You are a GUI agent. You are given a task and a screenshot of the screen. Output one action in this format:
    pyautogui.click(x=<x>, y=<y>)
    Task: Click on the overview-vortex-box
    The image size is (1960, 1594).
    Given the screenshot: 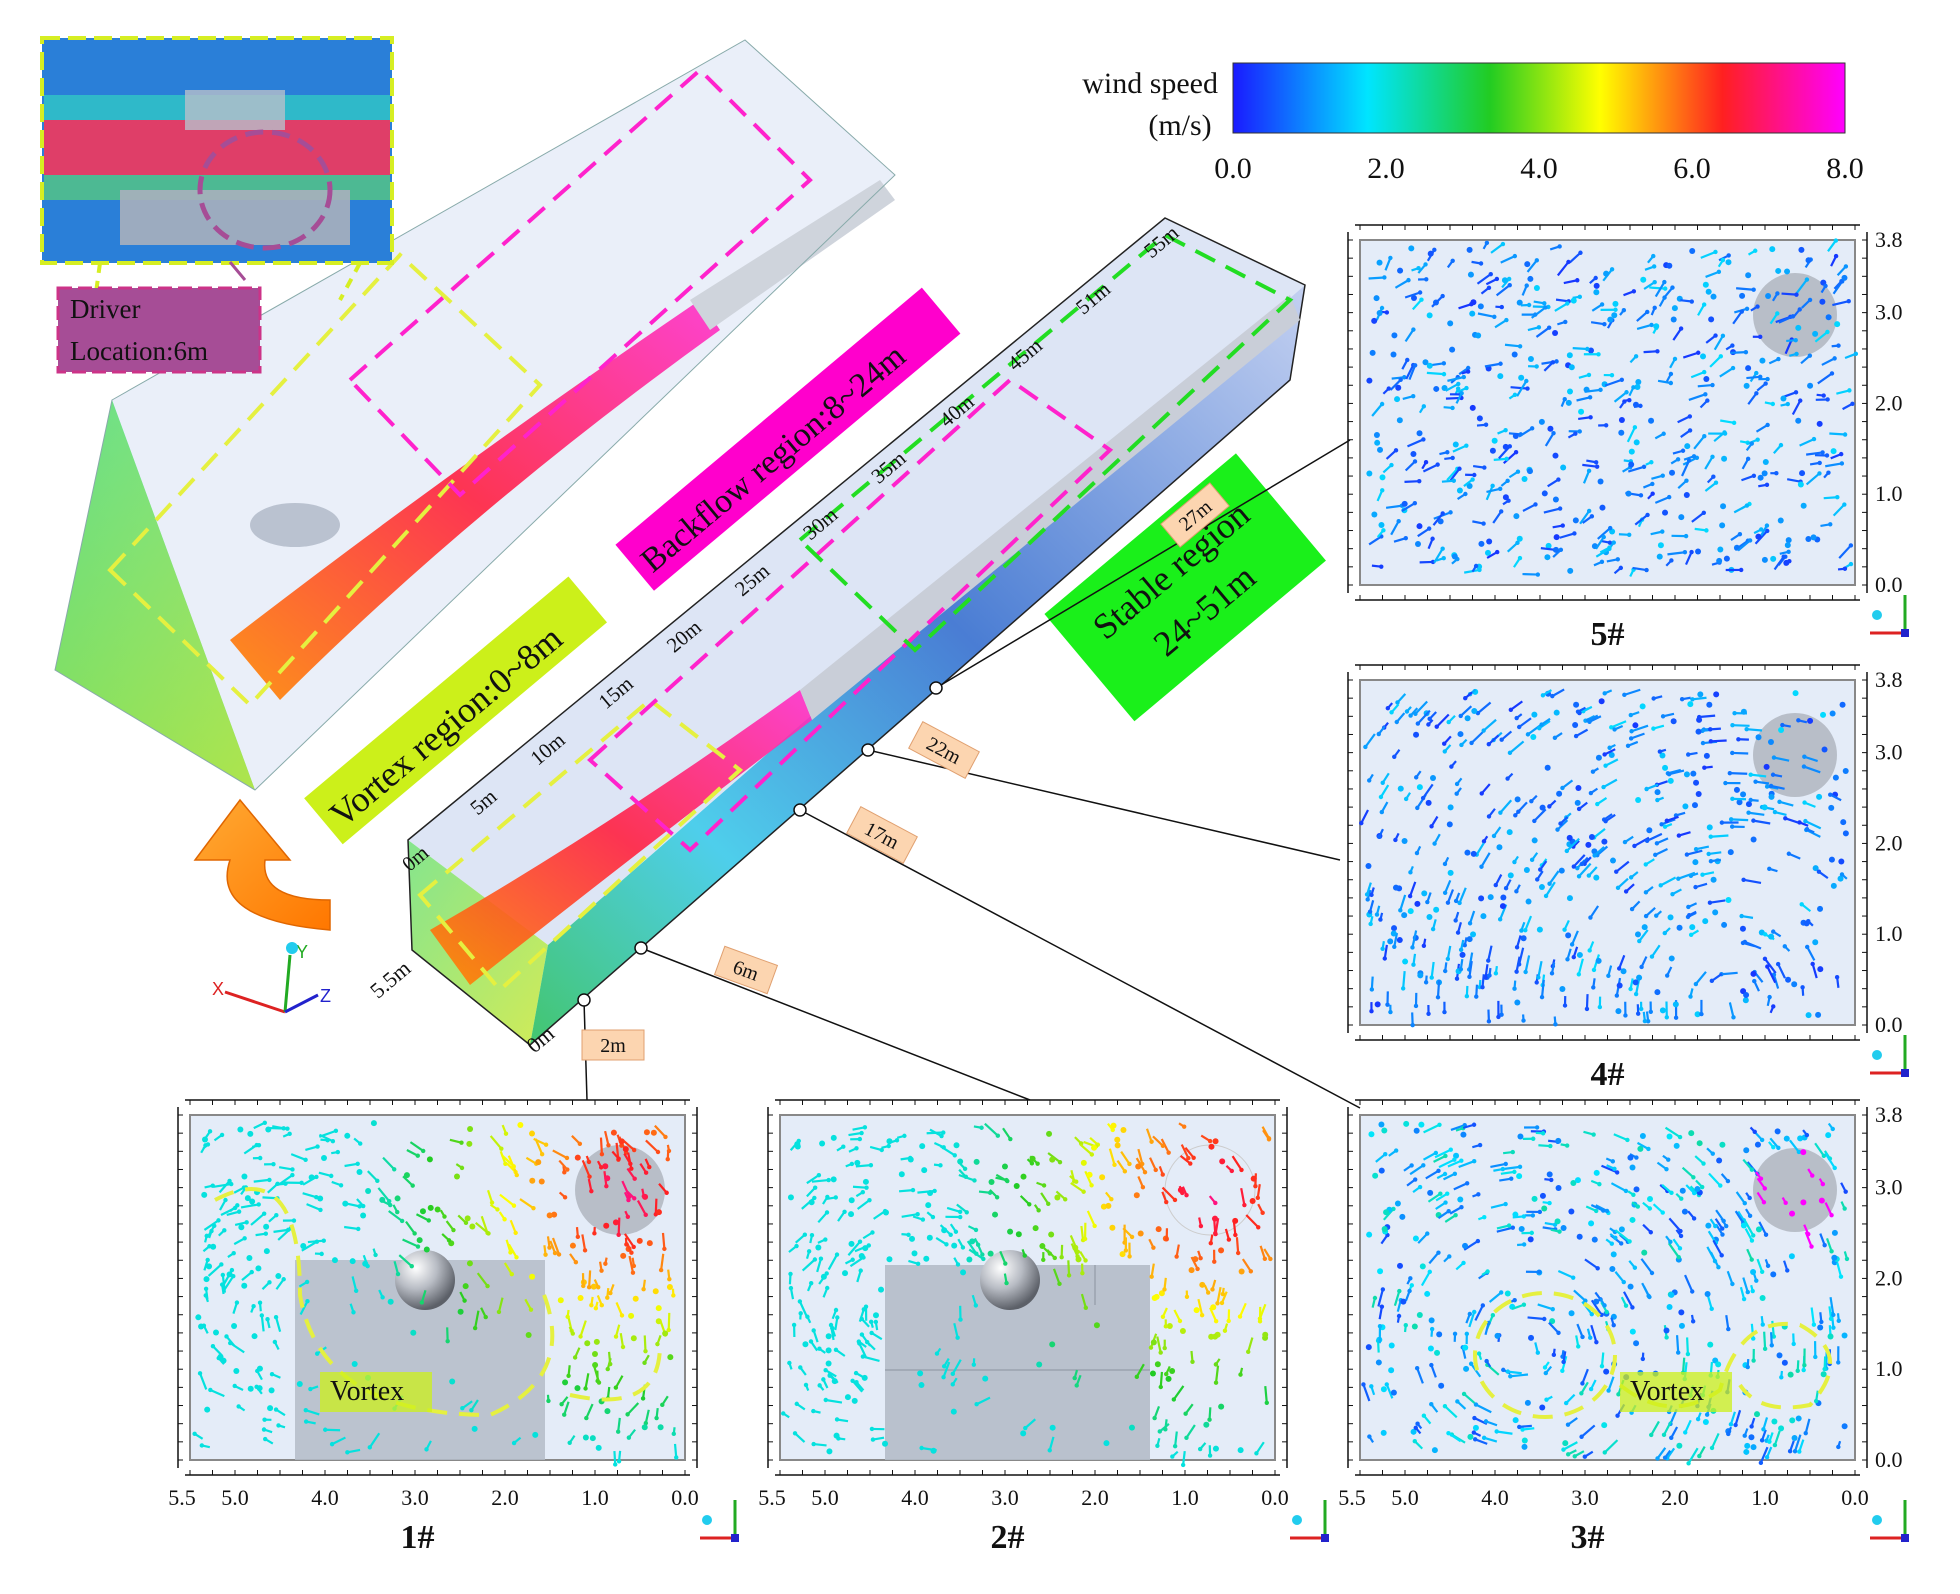 What is the action you would take?
    pyautogui.click(x=325, y=480)
    